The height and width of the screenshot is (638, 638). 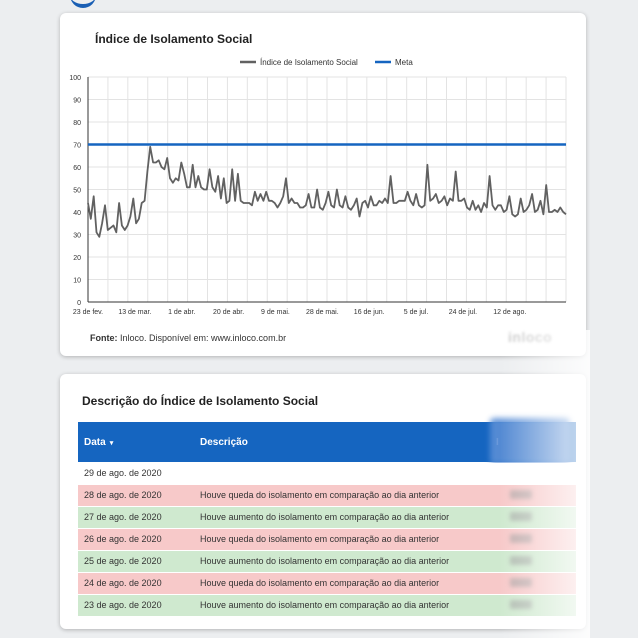 I want to click on y-tick-label: 100, so click(x=75, y=78).